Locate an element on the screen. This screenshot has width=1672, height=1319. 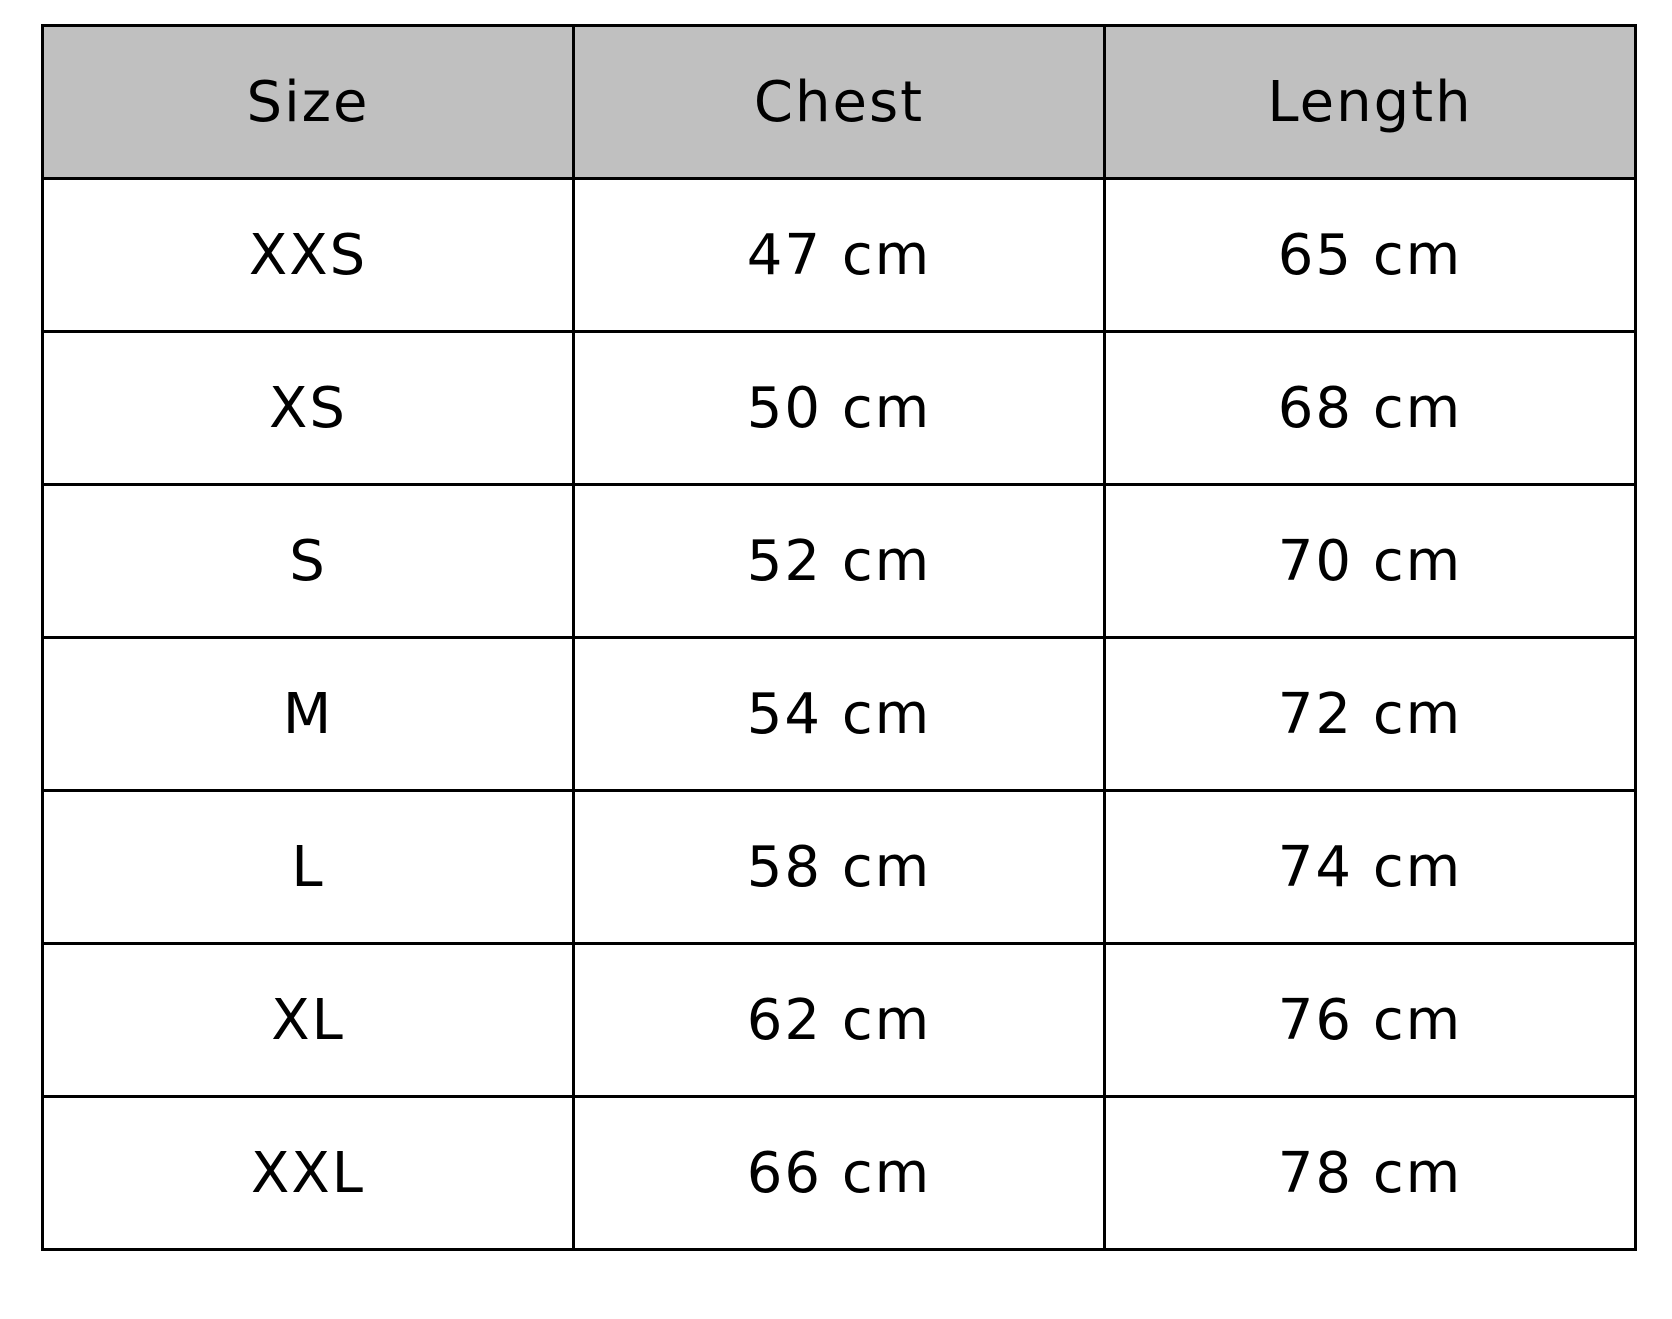
table-row: M 54 cm 72 cm is located at coordinates (839, 714).